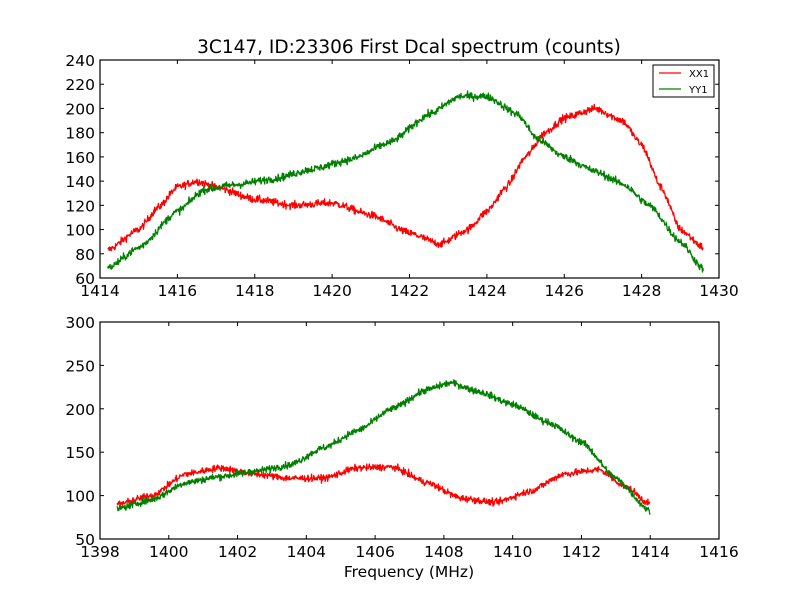 The height and width of the screenshot is (600, 800). What do you see at coordinates (80, 158) in the screenshot?
I see `top-ytick-label: 160` at bounding box center [80, 158].